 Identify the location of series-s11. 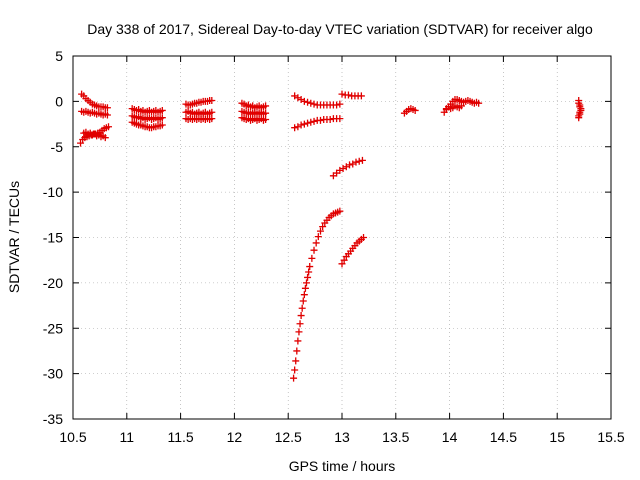
(254, 105).